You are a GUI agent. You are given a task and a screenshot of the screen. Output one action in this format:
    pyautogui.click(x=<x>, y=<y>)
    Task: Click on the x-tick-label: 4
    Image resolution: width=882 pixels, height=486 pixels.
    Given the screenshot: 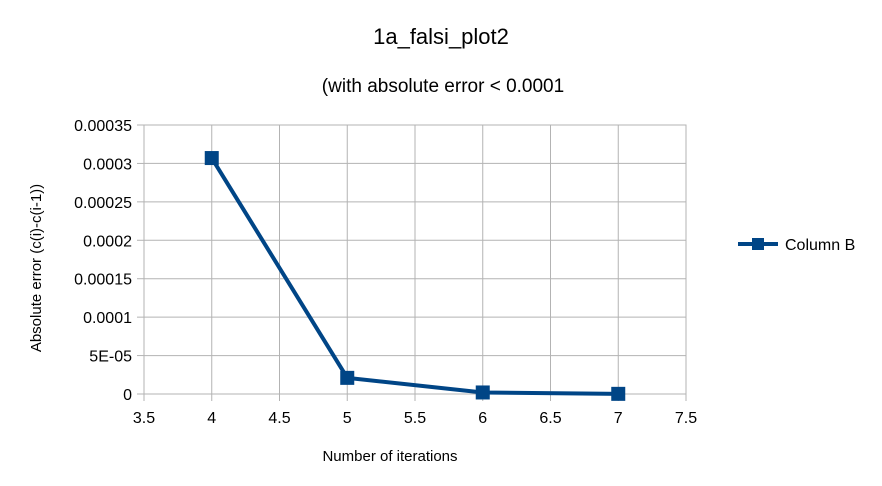 What is the action you would take?
    pyautogui.click(x=211, y=418)
    